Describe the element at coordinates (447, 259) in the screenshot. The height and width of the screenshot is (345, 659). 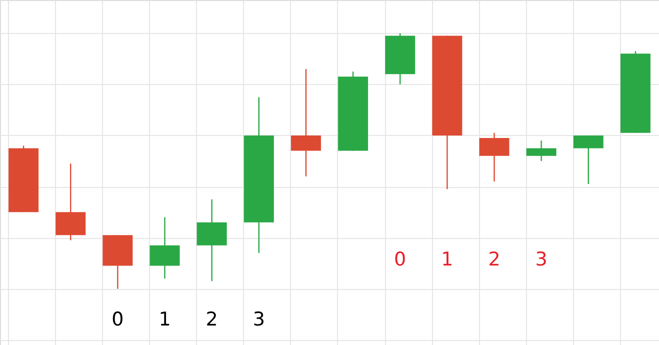
I see `annotation: 1` at that location.